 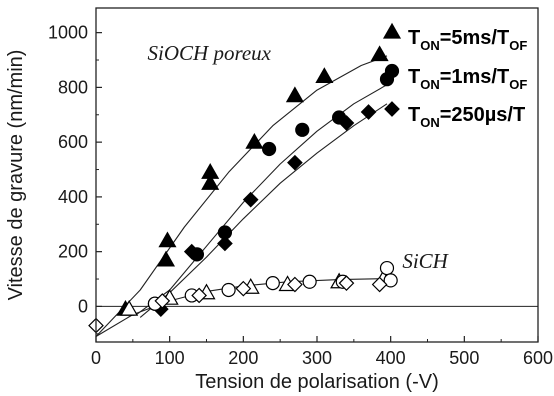 What do you see at coordinates (466, 117) in the screenshot?
I see `legend-entry-250us: TON=250µs/T` at bounding box center [466, 117].